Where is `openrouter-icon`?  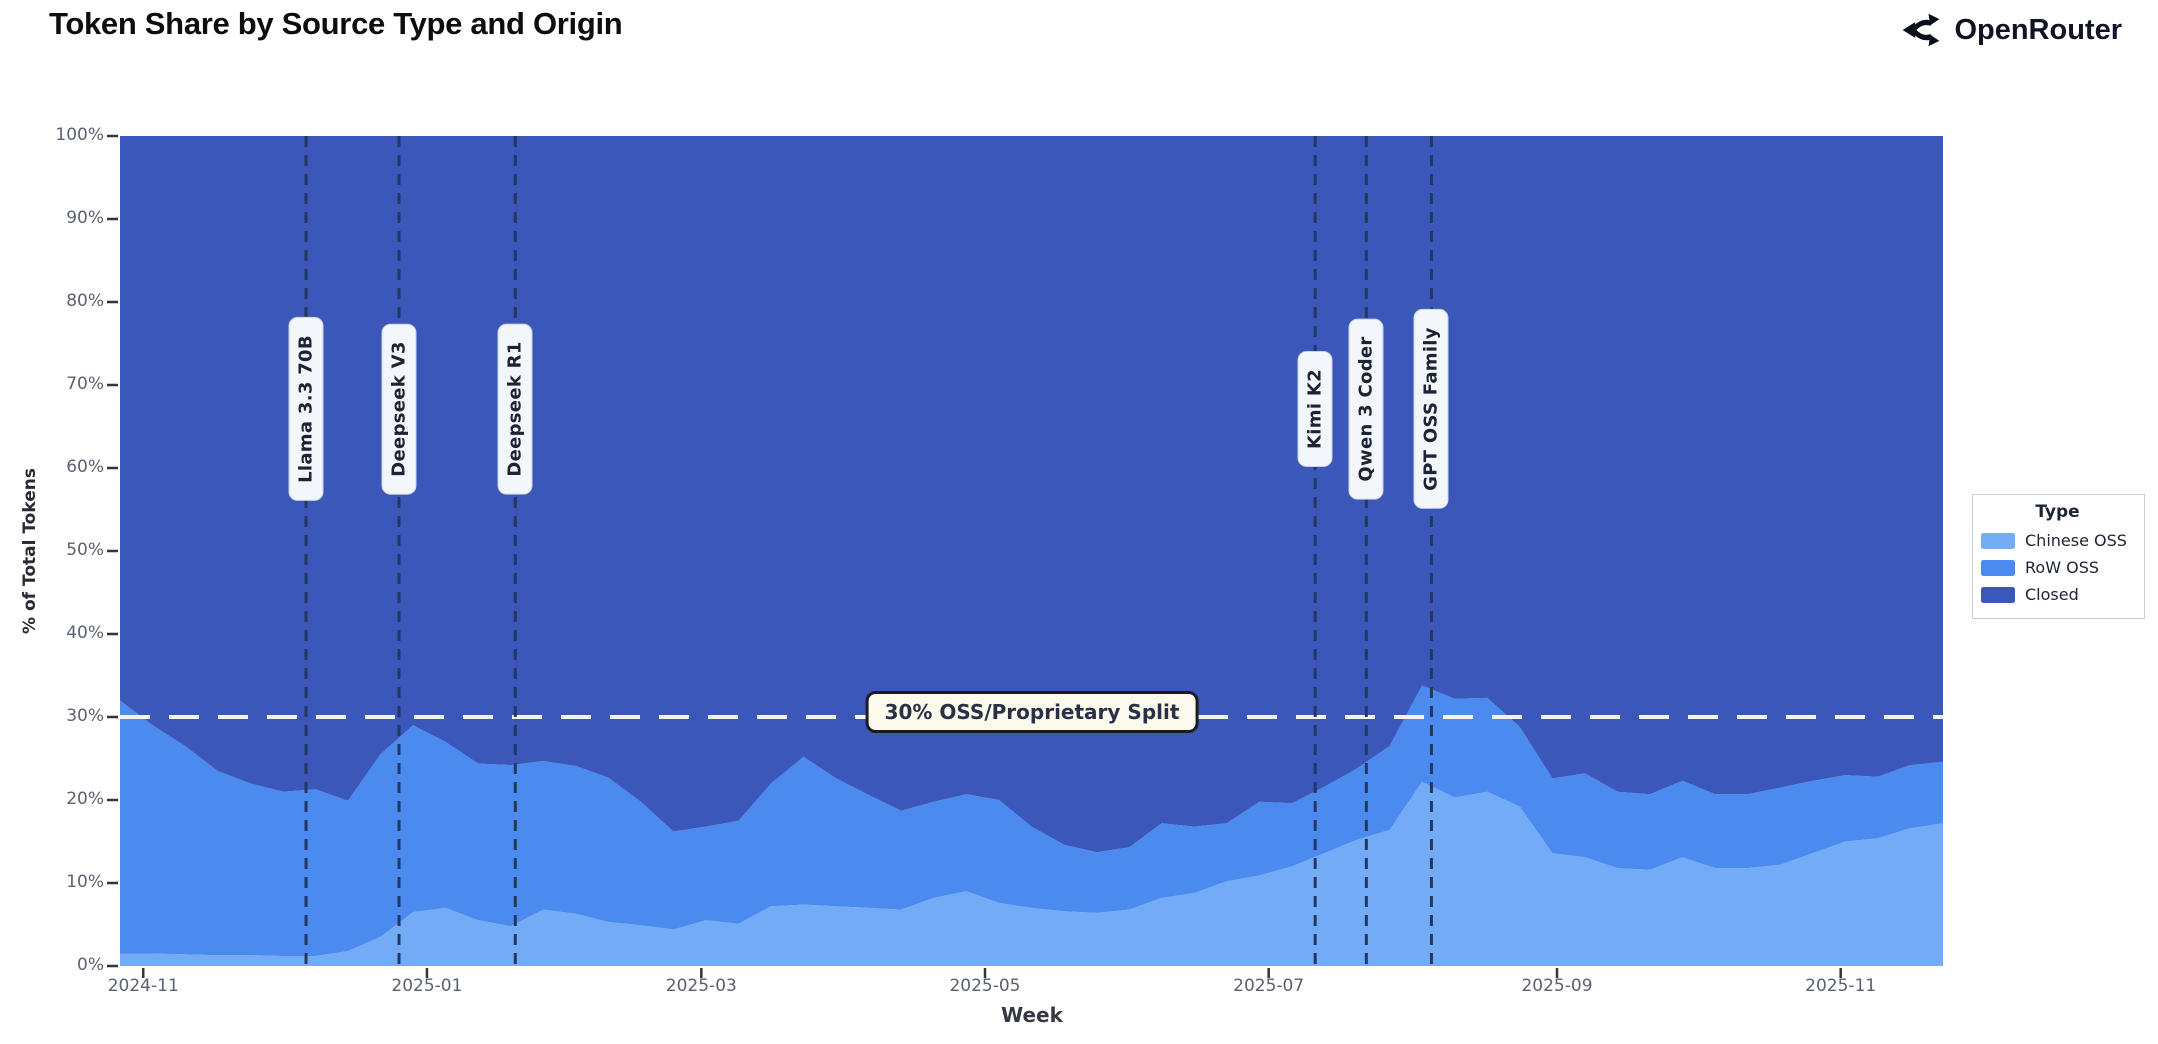 openrouter-icon is located at coordinates (1921, 30).